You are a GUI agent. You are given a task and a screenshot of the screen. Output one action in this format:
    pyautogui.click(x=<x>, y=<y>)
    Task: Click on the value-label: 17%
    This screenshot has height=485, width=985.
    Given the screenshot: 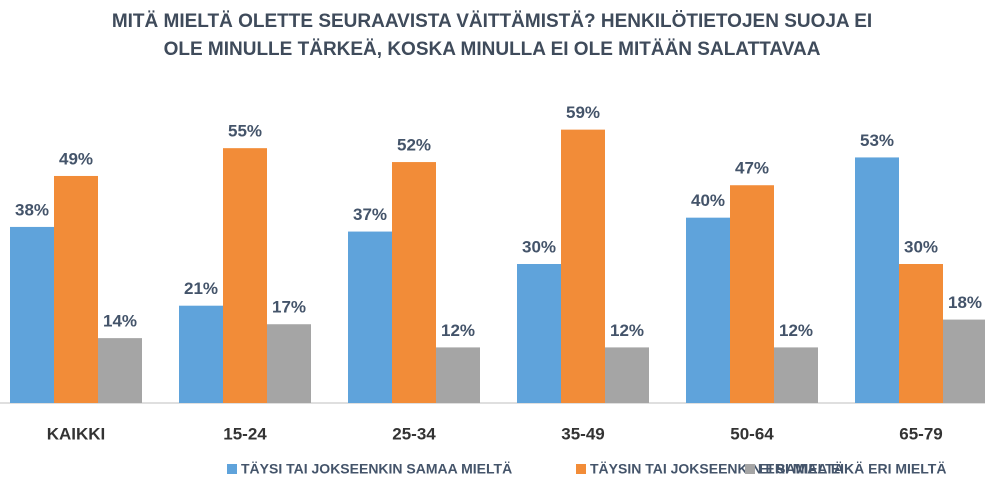 What is the action you would take?
    pyautogui.click(x=289, y=307)
    